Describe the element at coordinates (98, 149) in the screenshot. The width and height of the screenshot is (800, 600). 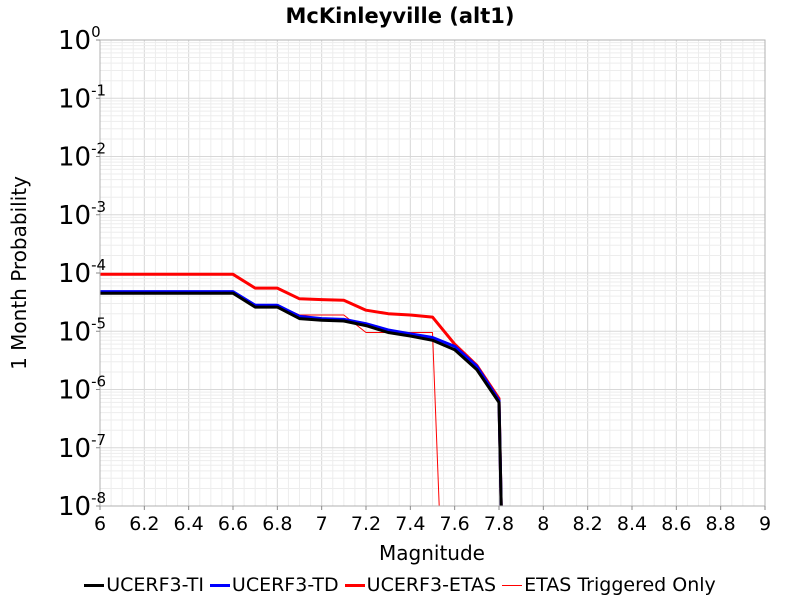
I see `y-tick-exponent: -2` at that location.